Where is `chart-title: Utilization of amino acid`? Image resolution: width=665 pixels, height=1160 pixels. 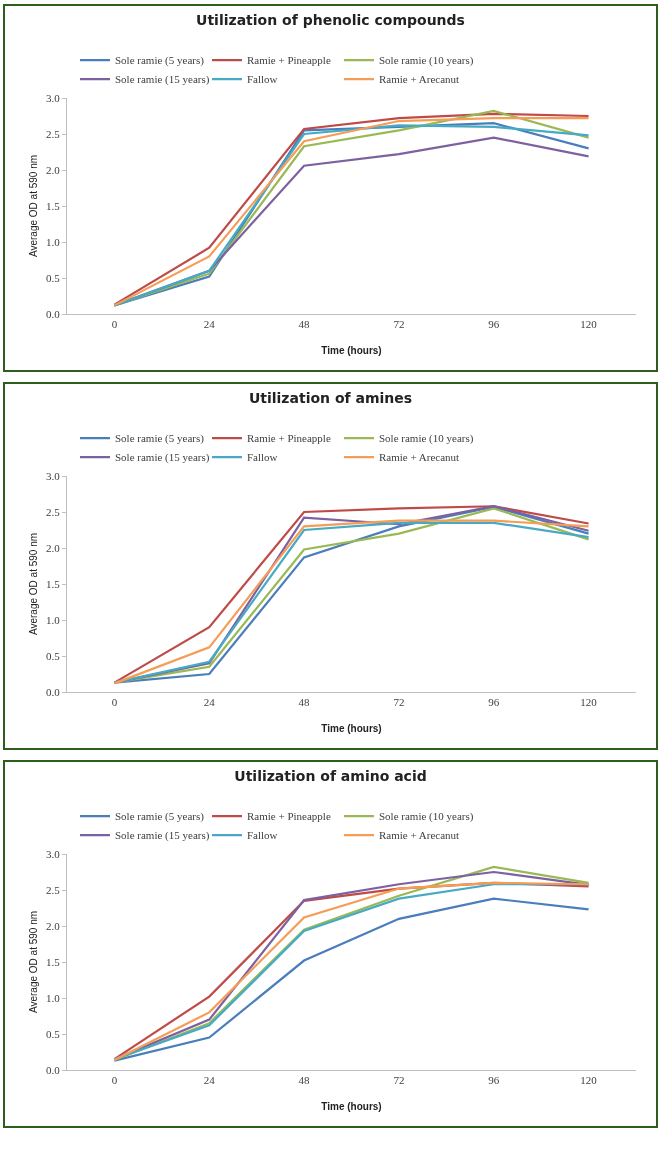 chart-title: Utilization of amino acid is located at coordinates (330, 775).